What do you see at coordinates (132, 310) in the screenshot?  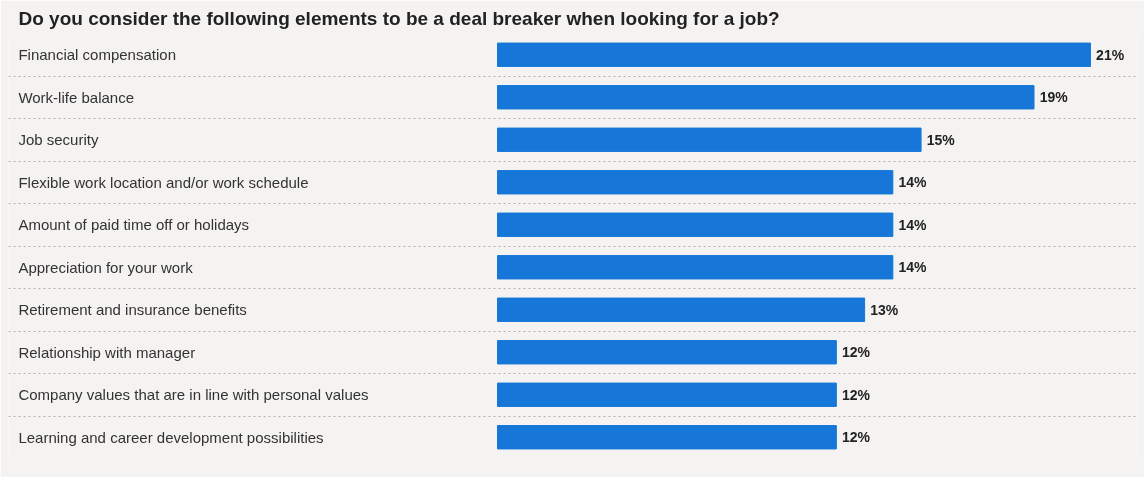 I see `y-tick-label: Retirement and insurance benefits` at bounding box center [132, 310].